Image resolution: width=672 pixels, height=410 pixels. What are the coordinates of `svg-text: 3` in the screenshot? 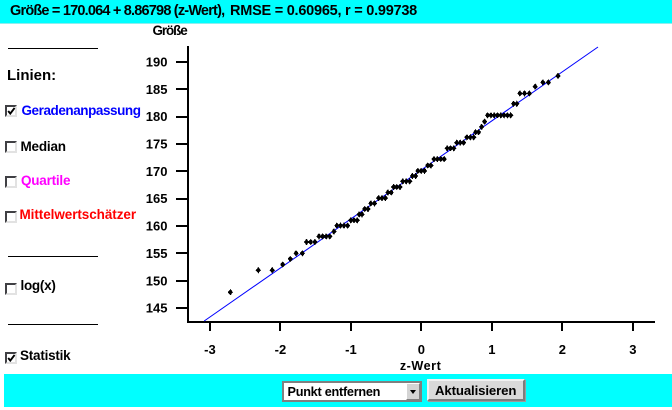 It's located at (632, 349).